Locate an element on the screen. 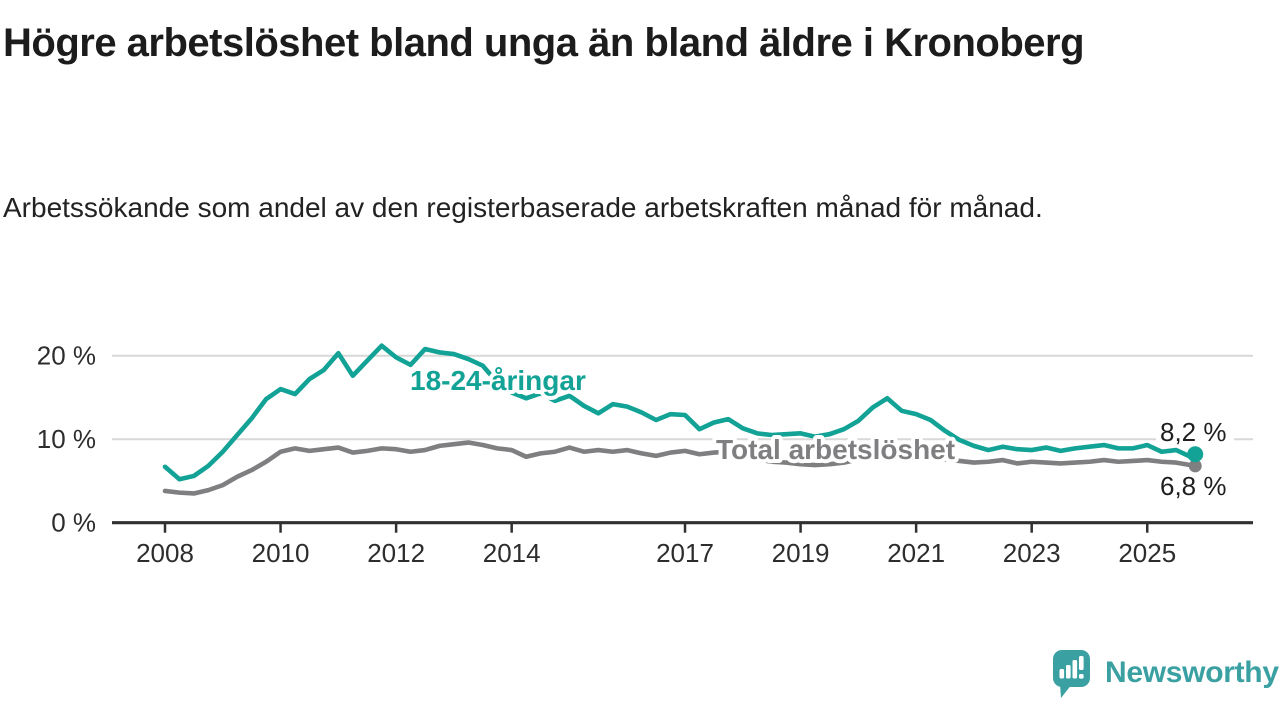  x-tick-label: 2019 is located at coordinates (801, 553).